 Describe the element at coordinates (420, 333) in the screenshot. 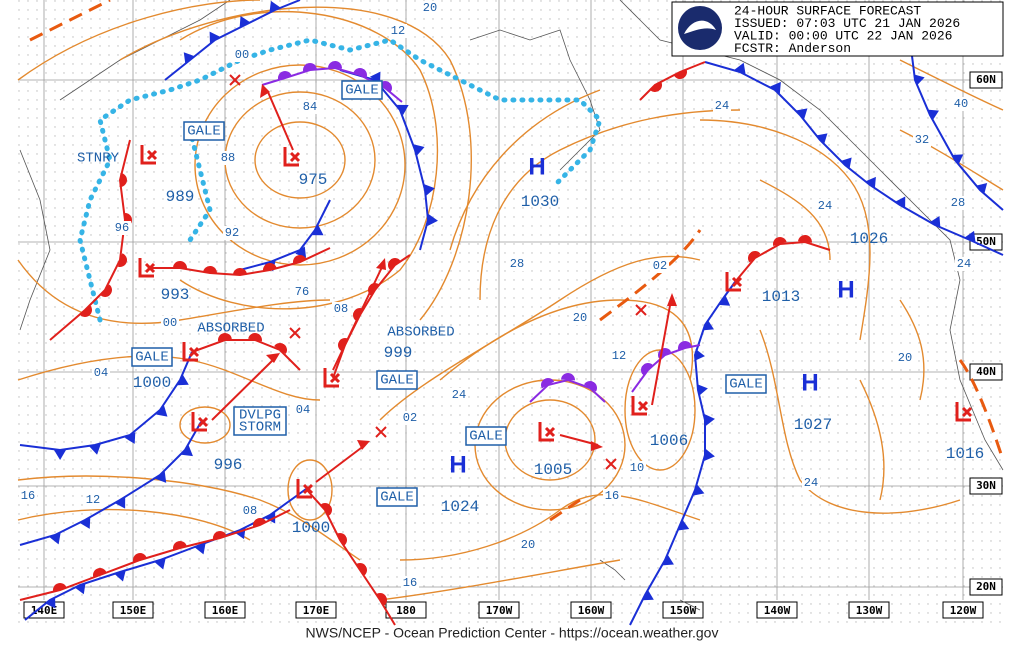

I see `note: ABSORBED` at that location.